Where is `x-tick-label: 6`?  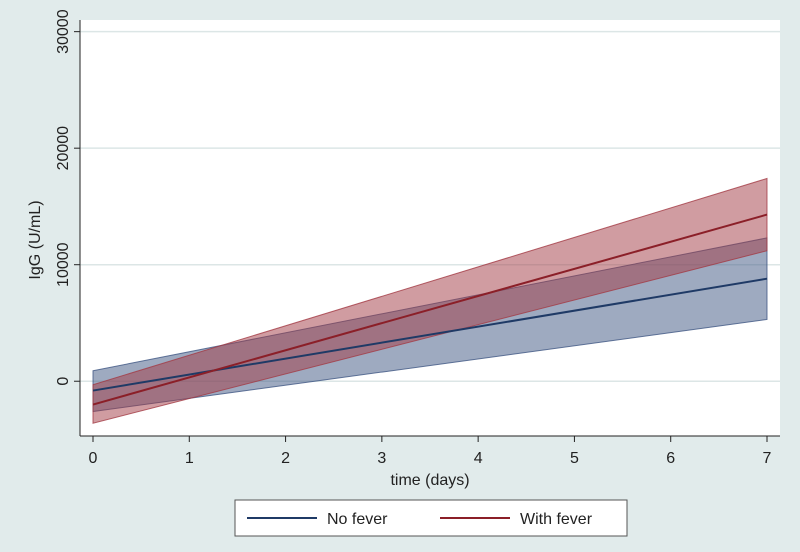
x-tick-label: 6 is located at coordinates (670, 458).